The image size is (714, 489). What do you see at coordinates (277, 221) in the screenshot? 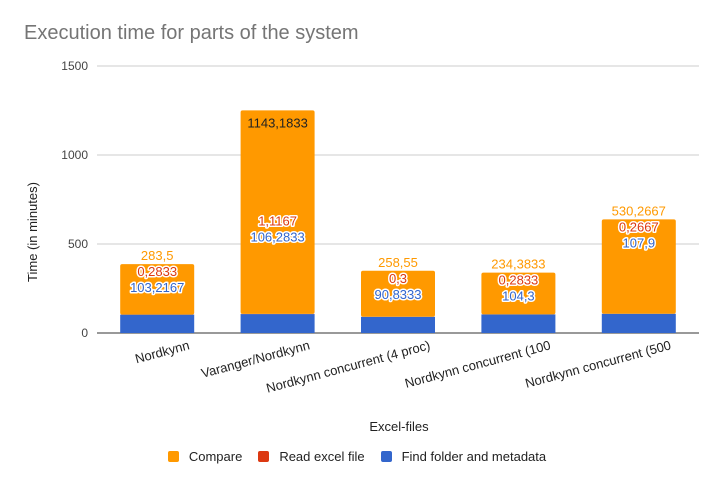
I see `data-label: 1,1167` at bounding box center [277, 221].